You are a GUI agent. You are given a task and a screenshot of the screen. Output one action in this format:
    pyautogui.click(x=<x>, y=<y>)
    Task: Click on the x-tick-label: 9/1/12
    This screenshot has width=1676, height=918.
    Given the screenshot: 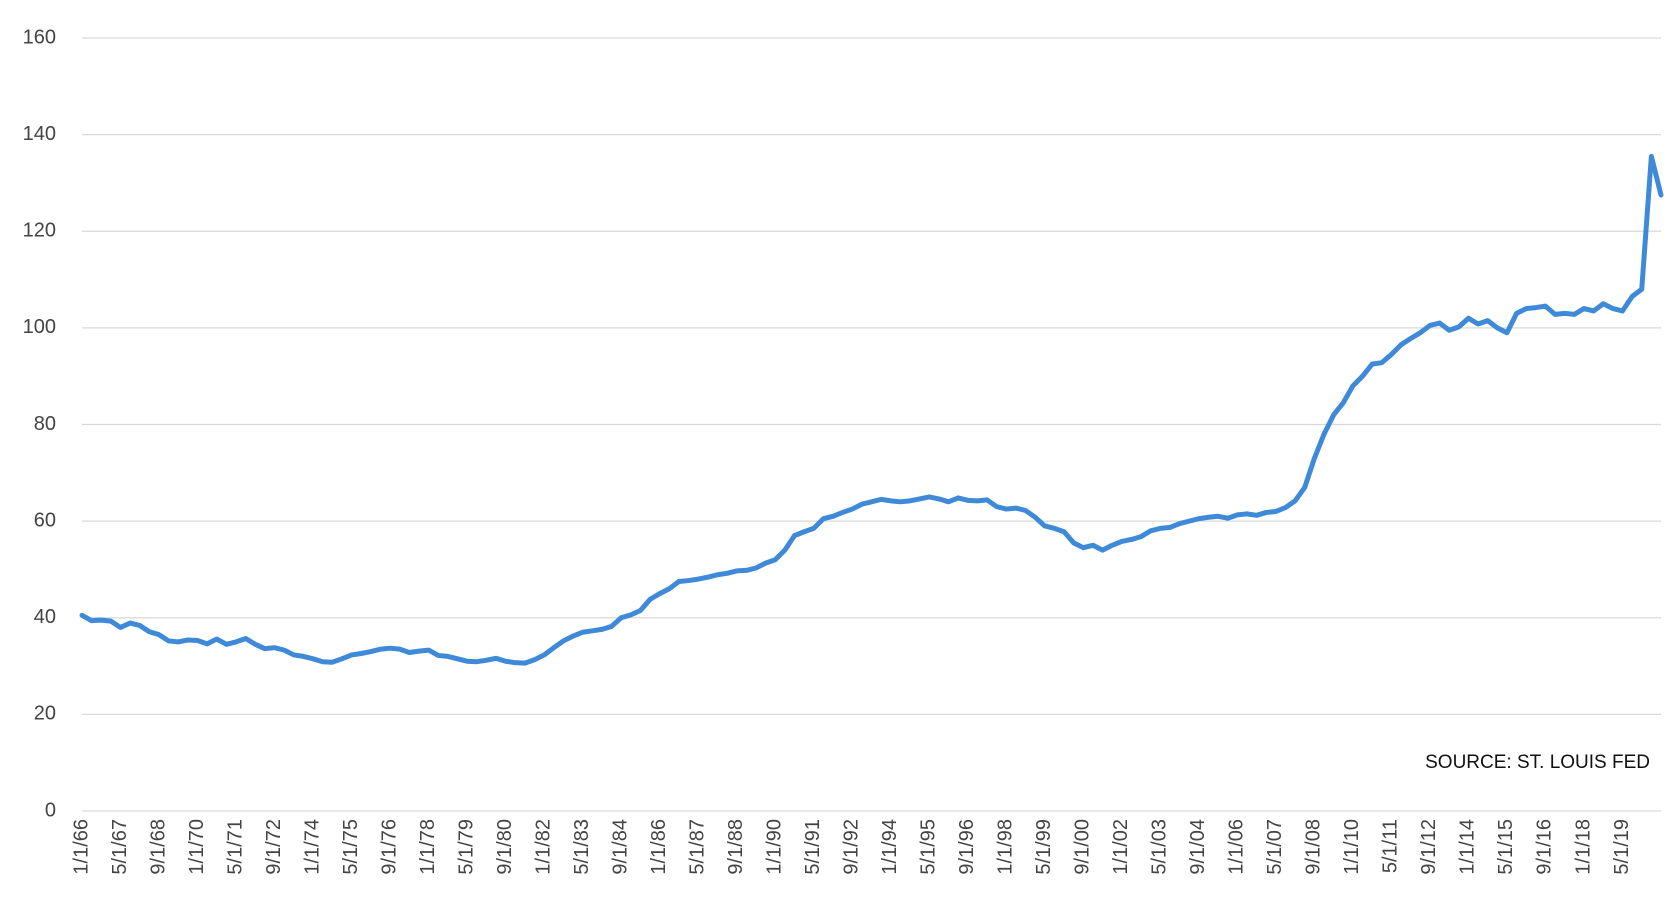 What is the action you would take?
    pyautogui.click(x=1429, y=847)
    